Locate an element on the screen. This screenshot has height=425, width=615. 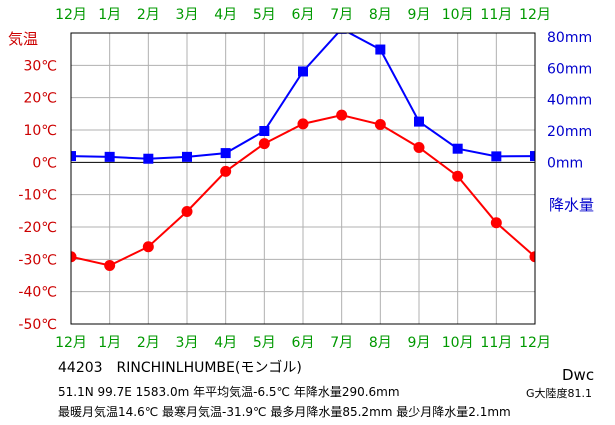
temperature-tick-label: 10℃ is located at coordinates (40, 131).